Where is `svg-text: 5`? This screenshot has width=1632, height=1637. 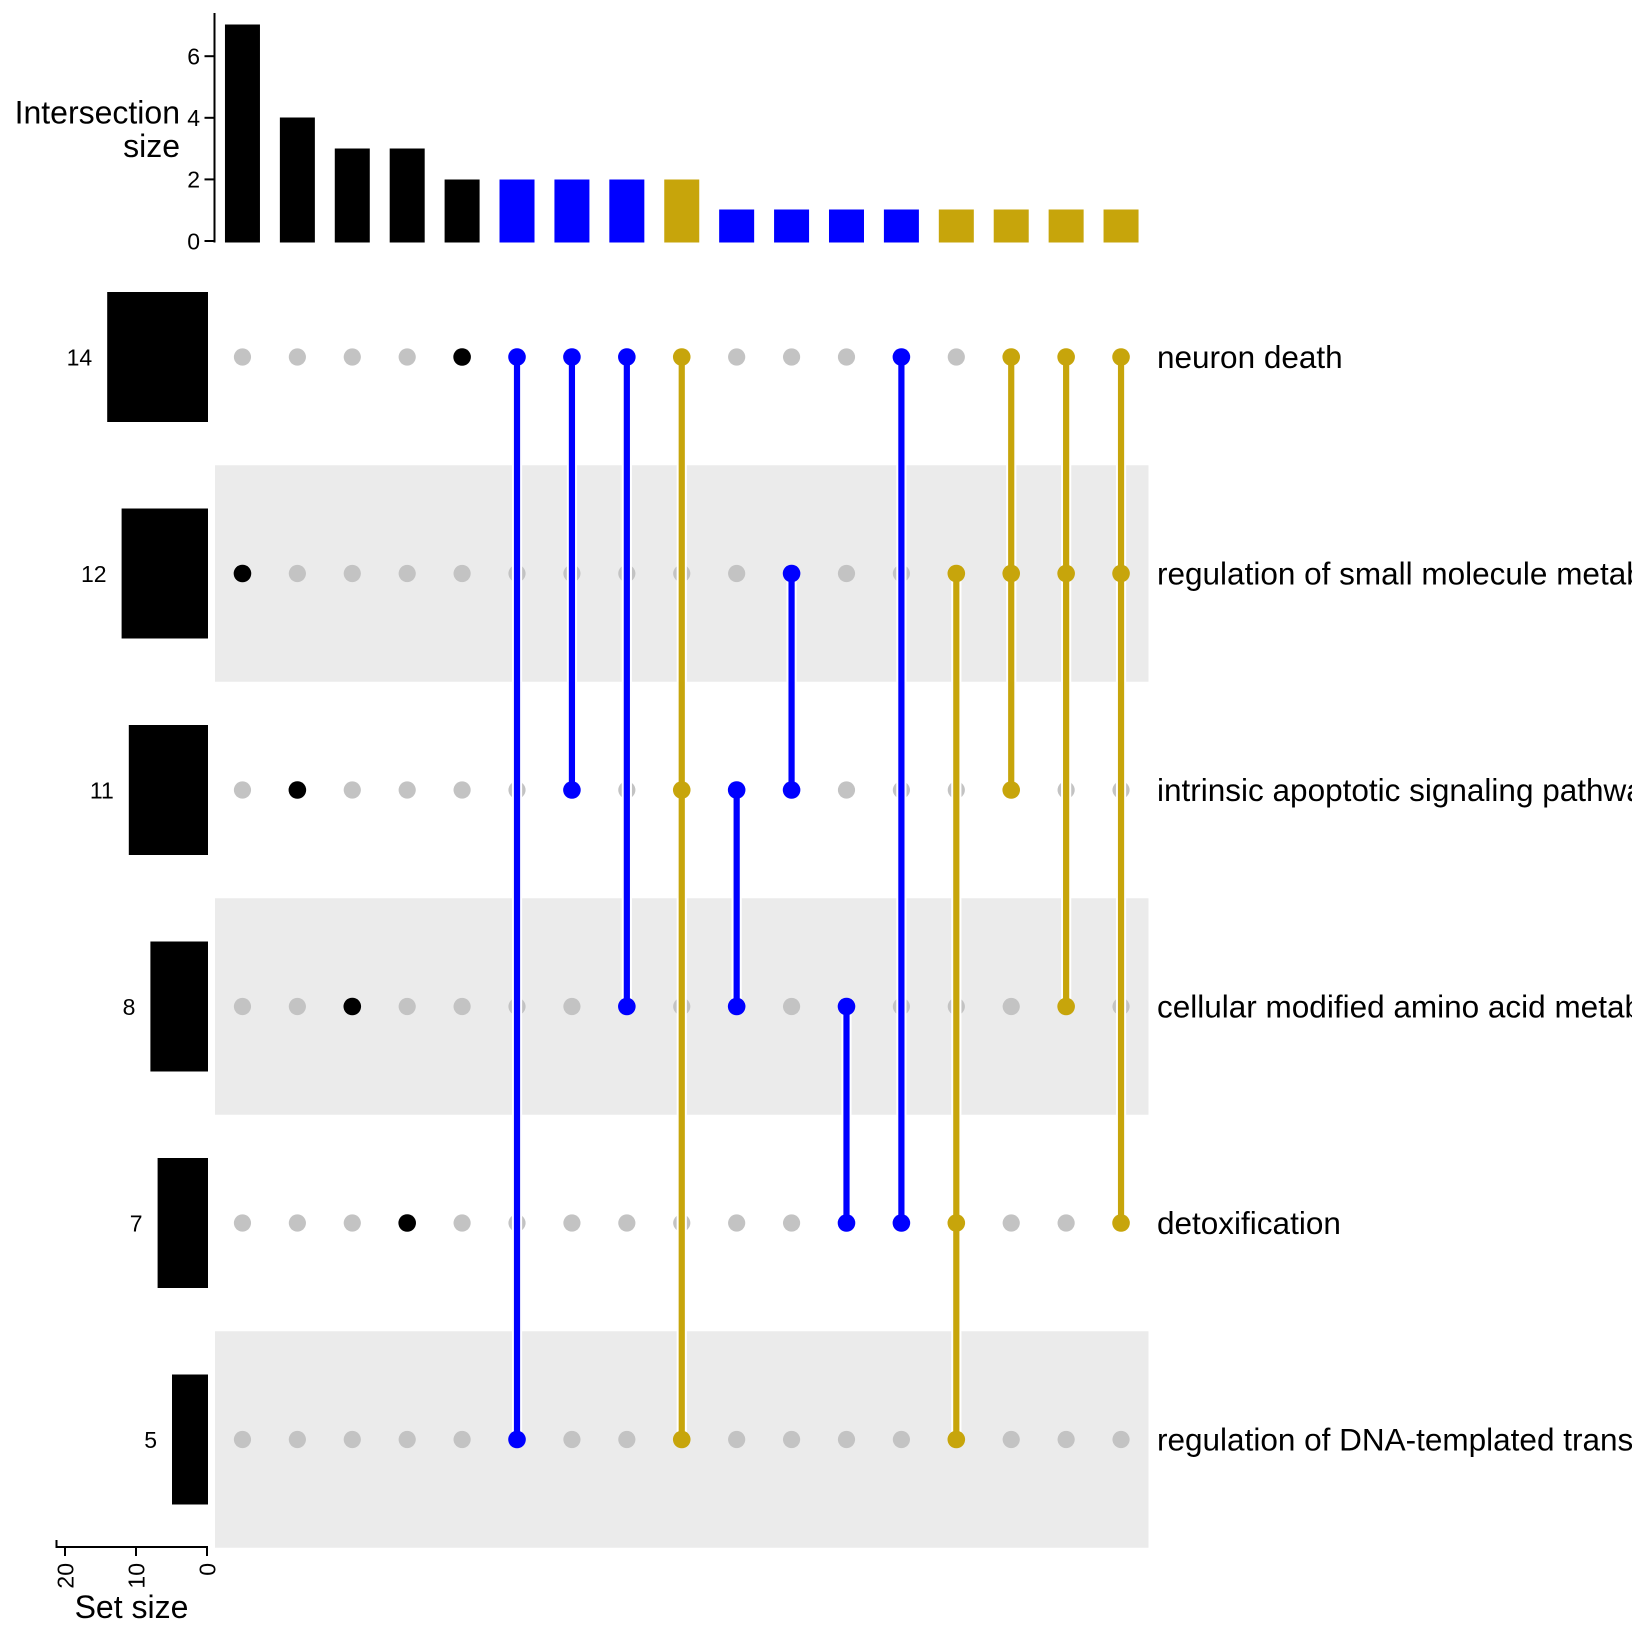
svg-text: 5 is located at coordinates (150, 1440).